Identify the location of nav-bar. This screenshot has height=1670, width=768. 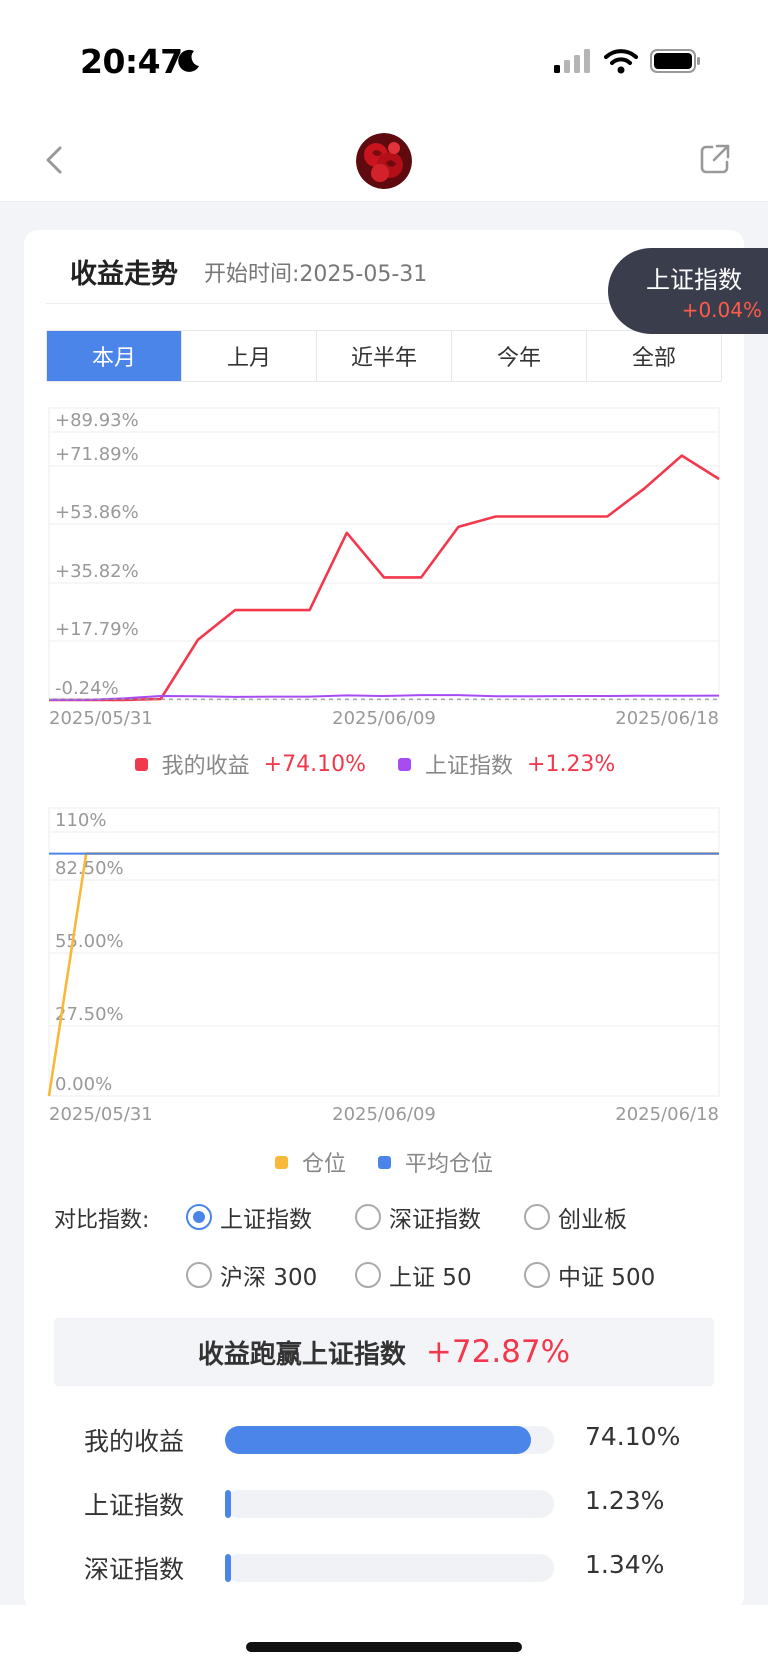
(384, 161).